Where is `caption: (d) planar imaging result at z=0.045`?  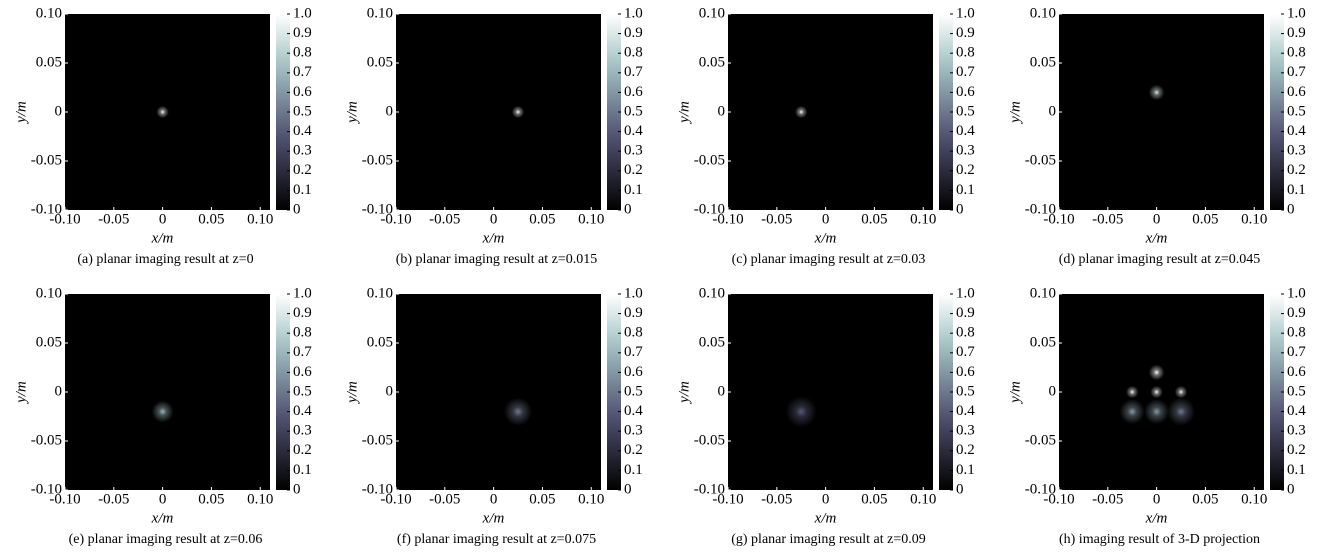 caption: (d) planar imaging result at z=0.045 is located at coordinates (1160, 259).